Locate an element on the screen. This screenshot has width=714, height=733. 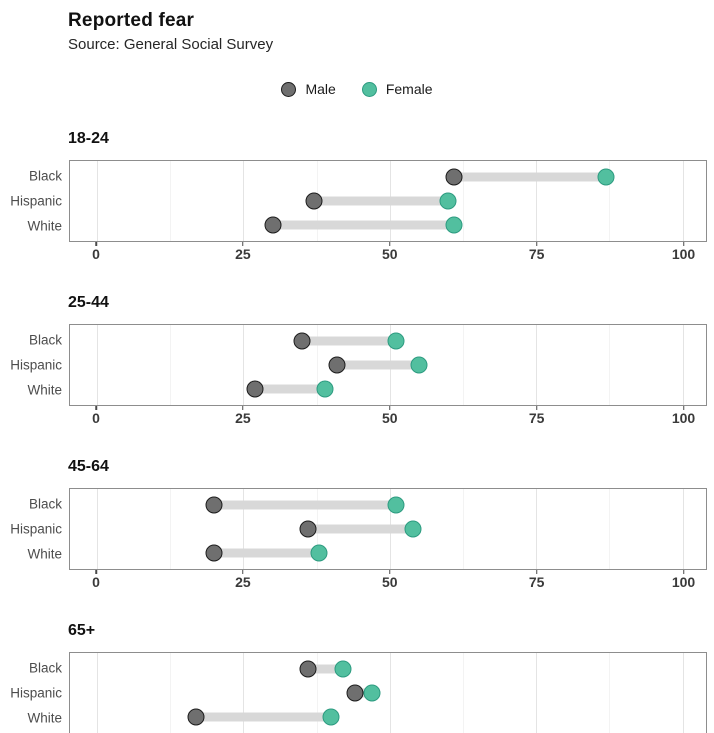
x-tick-label: 25 is located at coordinates (243, 254).